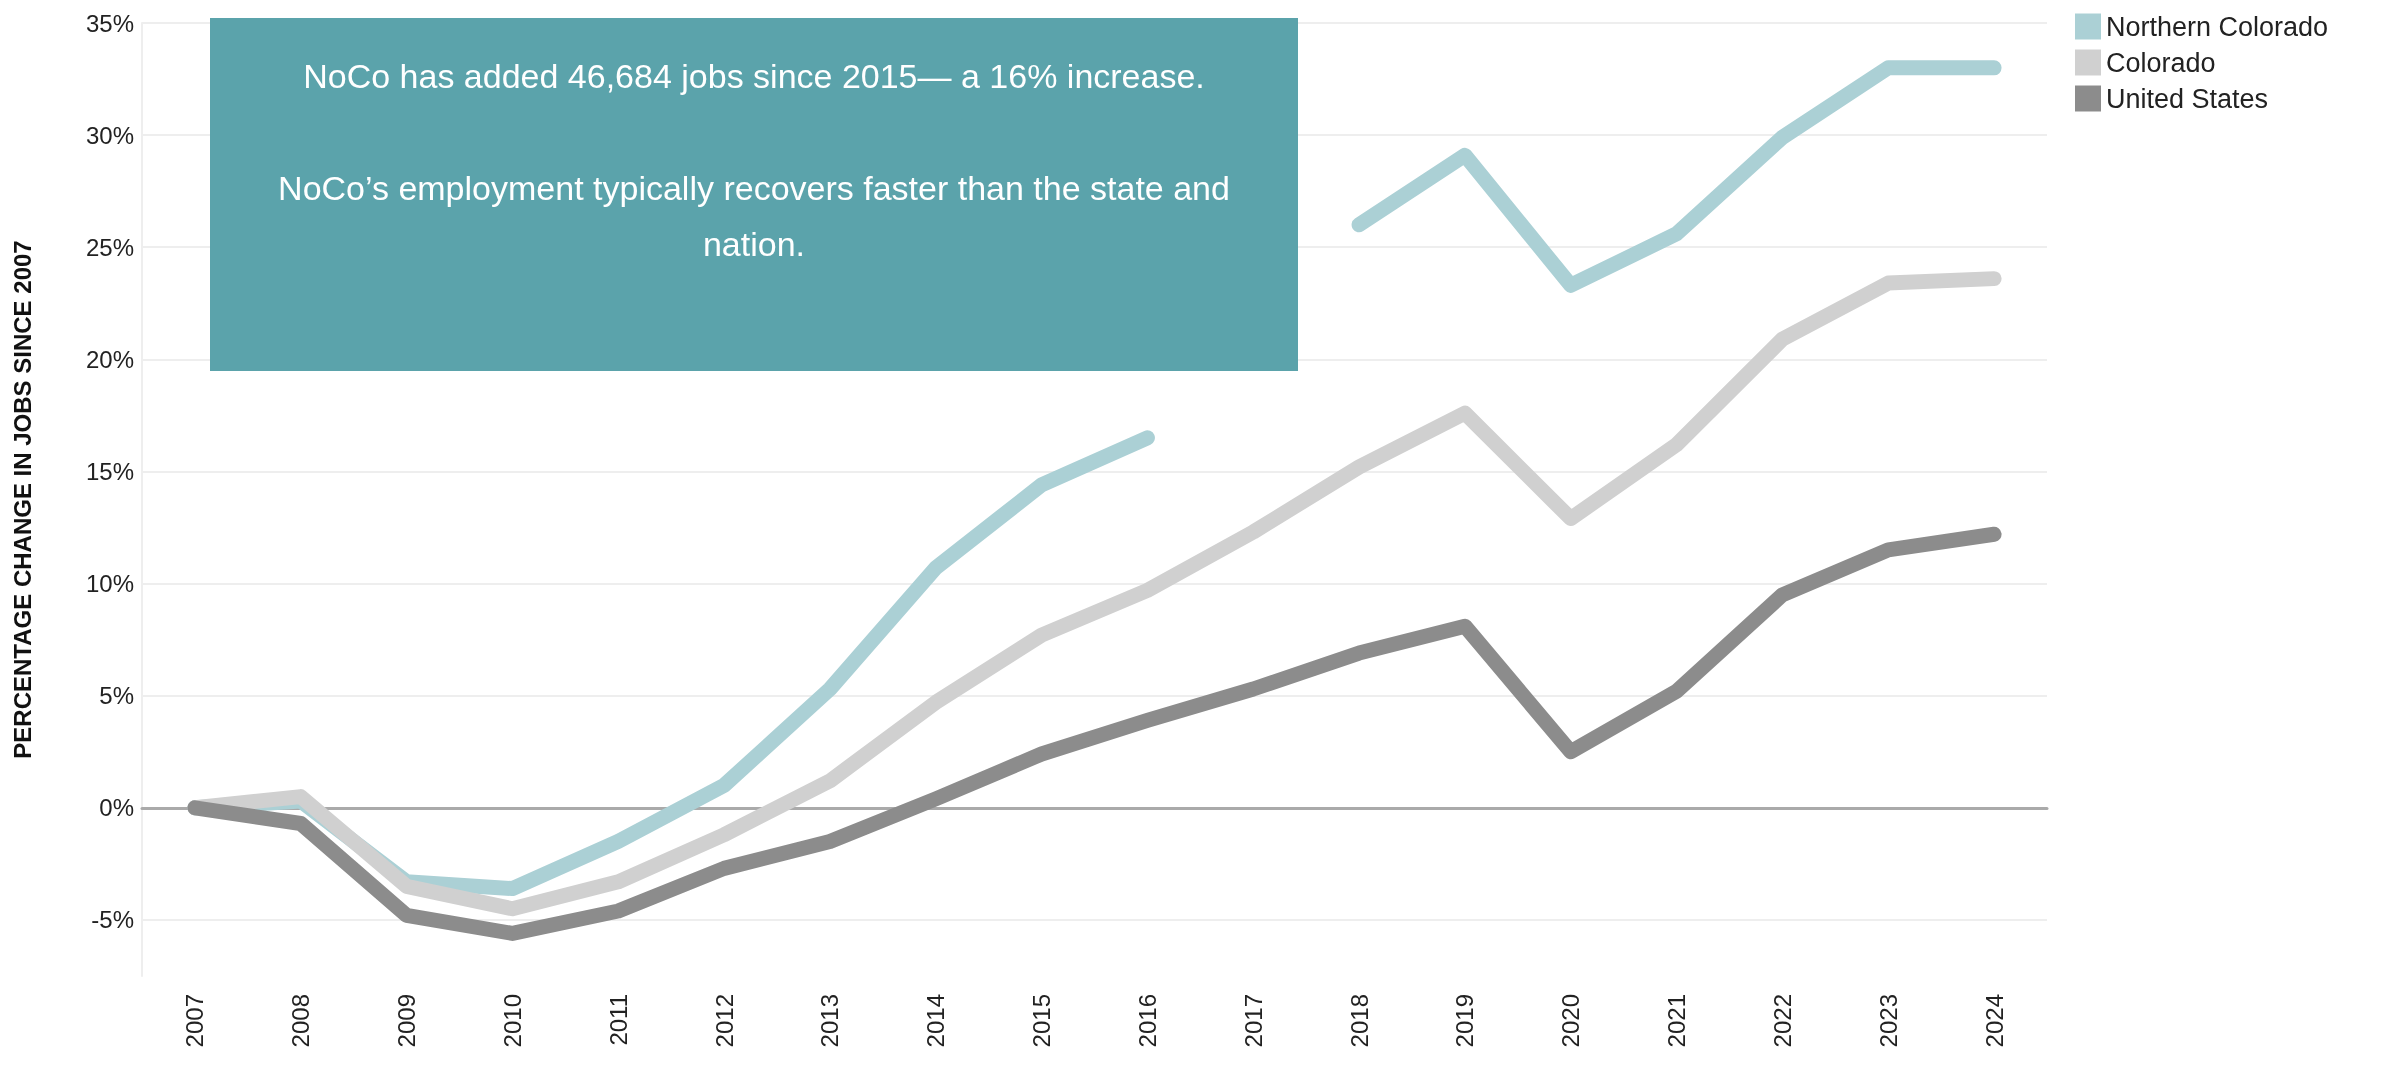 Image resolution: width=2392 pixels, height=1070 pixels. What do you see at coordinates (754, 76) in the screenshot?
I see `annotation: NoCo has added 46,684 jobs since 2015— a 16% increase.` at bounding box center [754, 76].